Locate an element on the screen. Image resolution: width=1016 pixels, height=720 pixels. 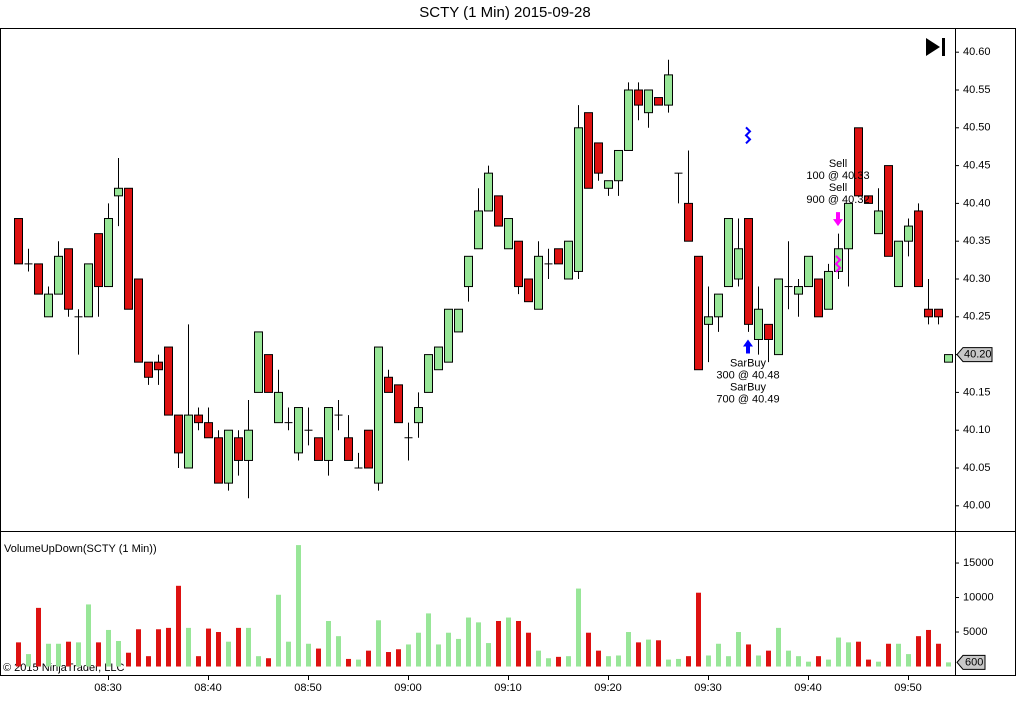
execution-label: 900 @ 40.32 is located at coordinates (837, 200).